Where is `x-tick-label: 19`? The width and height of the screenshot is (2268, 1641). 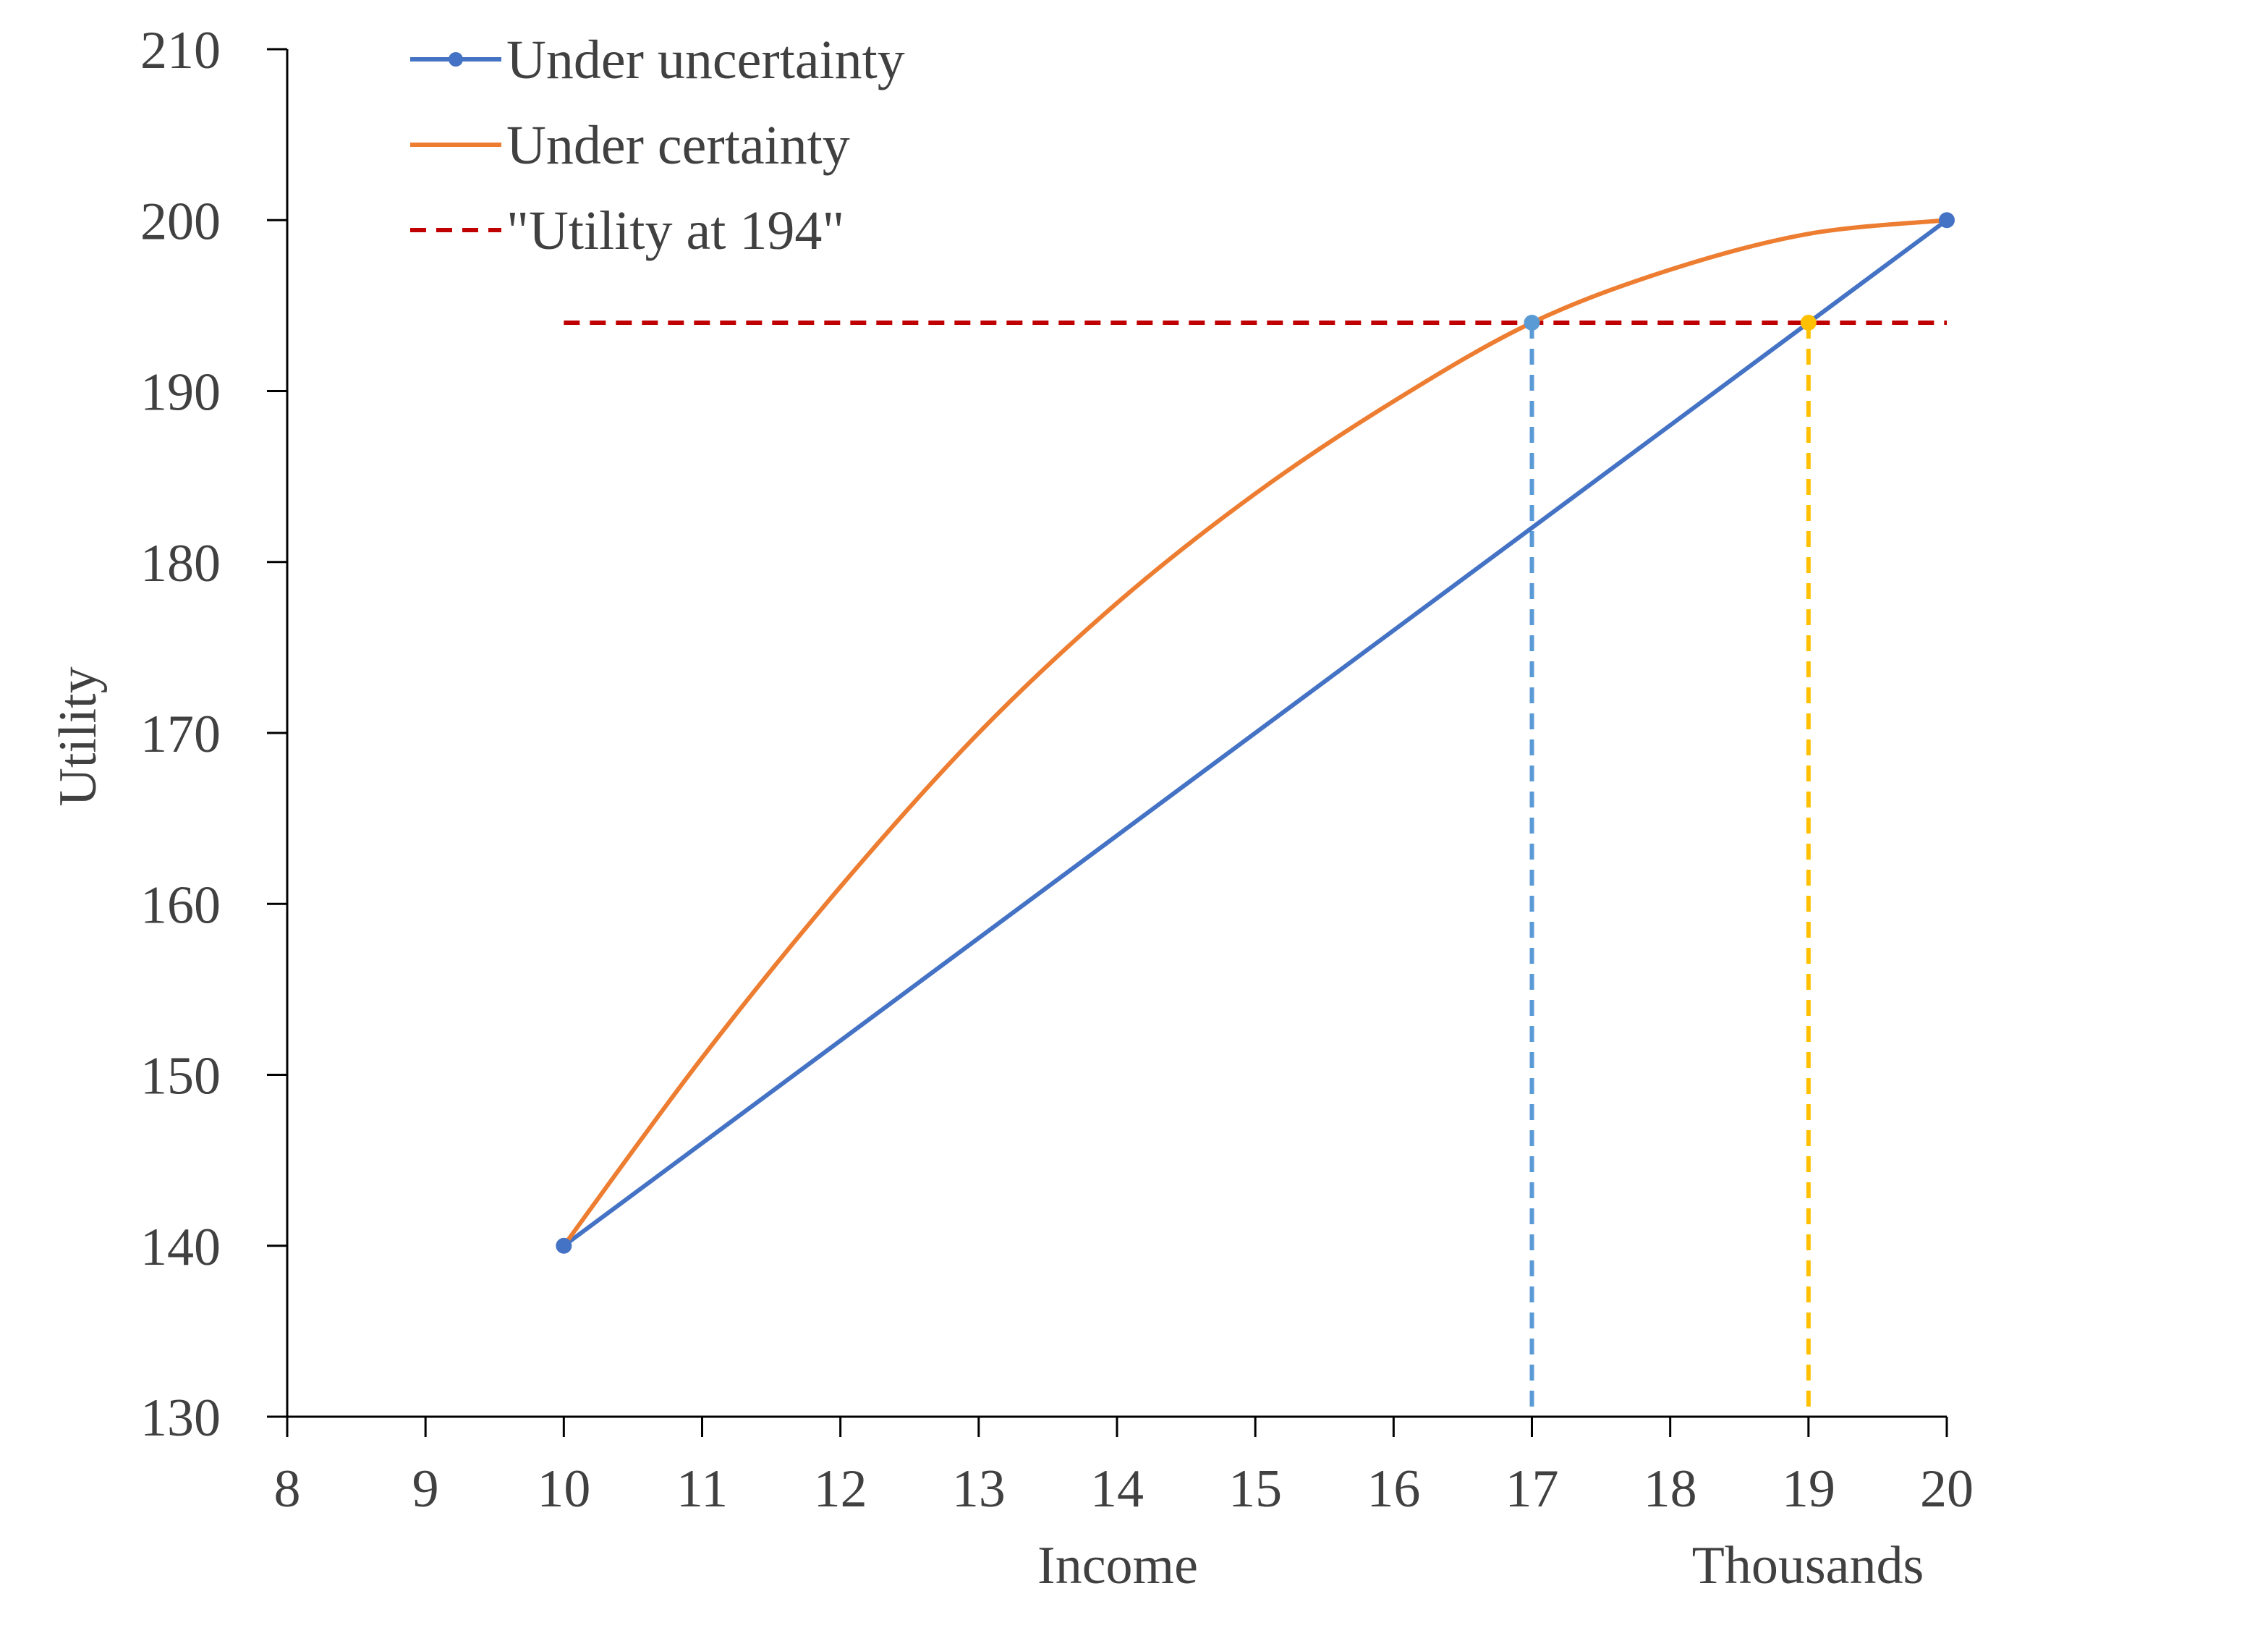
x-tick-label: 19 is located at coordinates (1808, 1489).